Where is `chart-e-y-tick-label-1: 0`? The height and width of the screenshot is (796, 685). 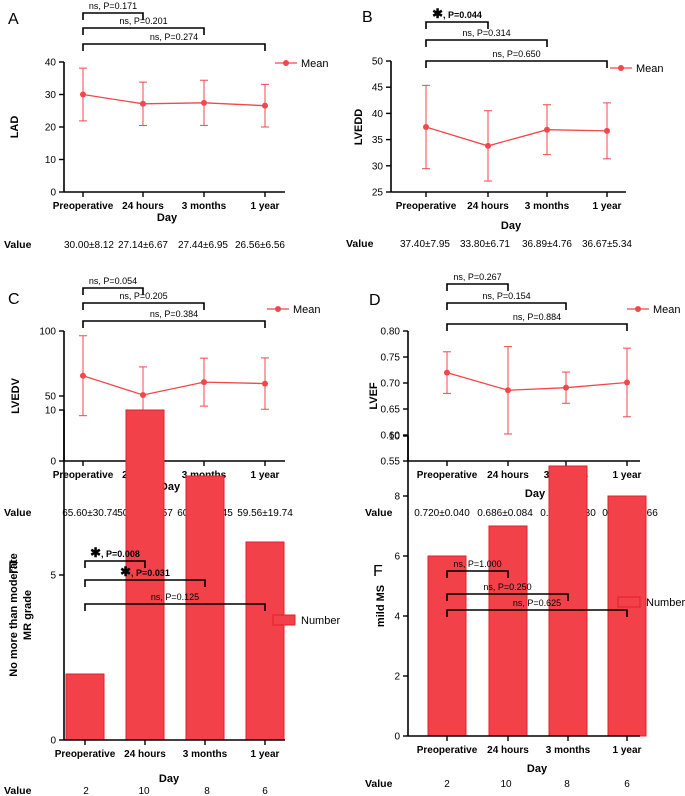 chart-e-y-tick-label-1: 0 is located at coordinates (53, 741).